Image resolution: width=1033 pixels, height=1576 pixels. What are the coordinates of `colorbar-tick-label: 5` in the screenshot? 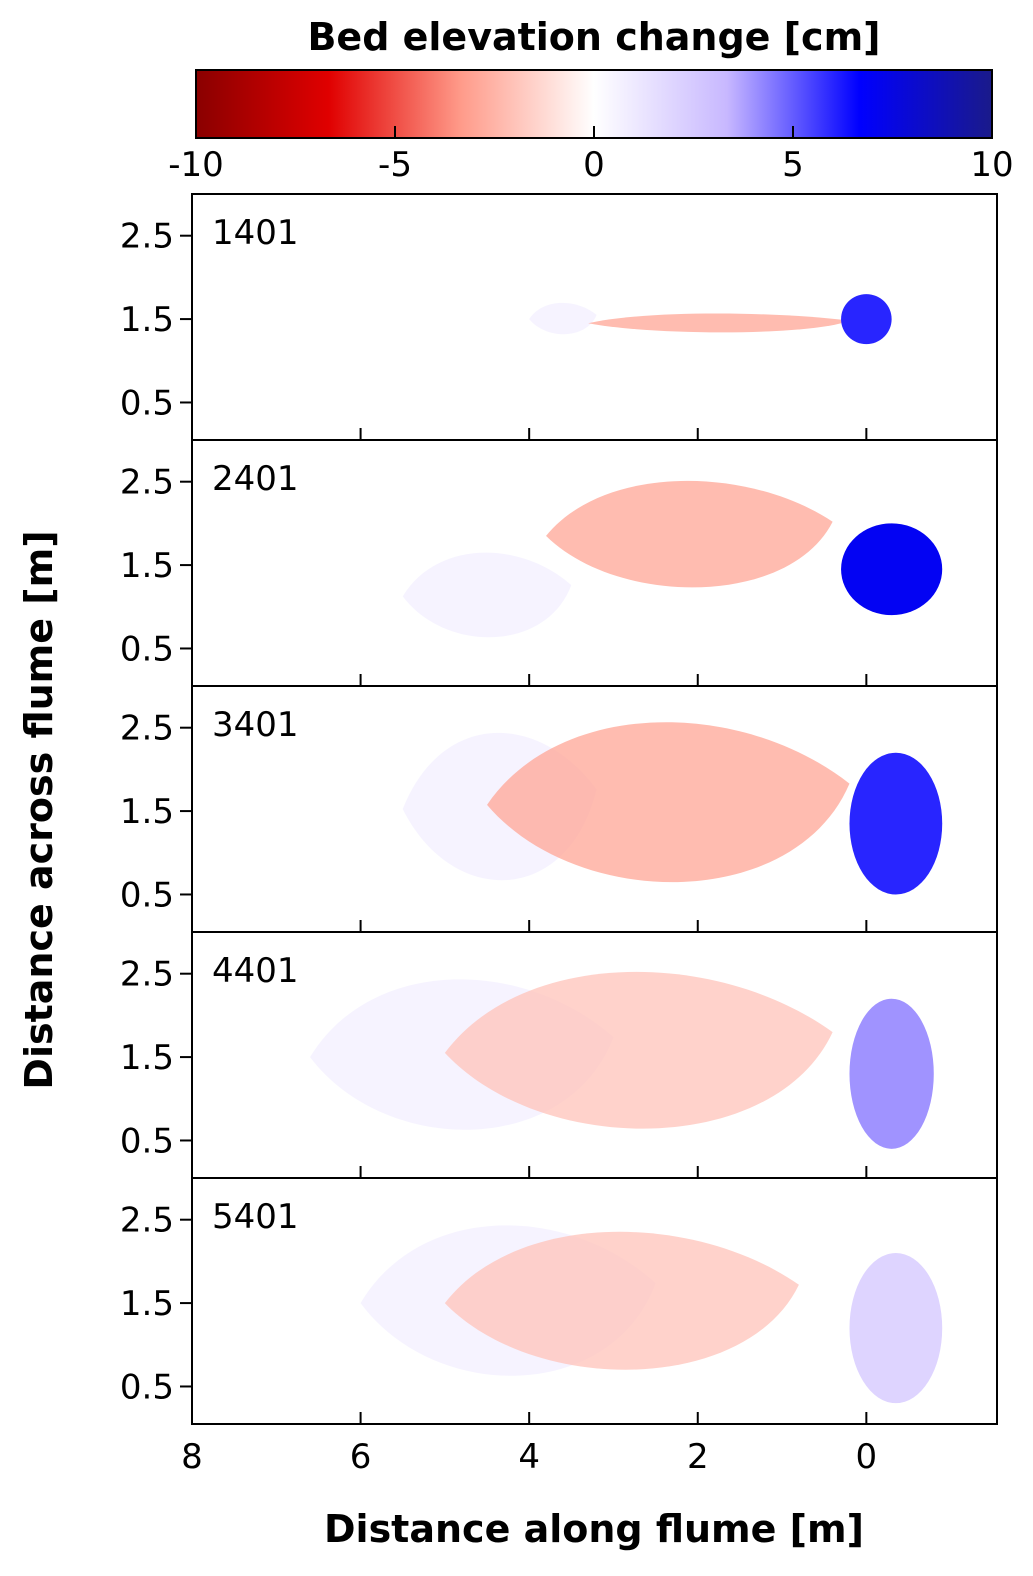 It's located at (793, 165).